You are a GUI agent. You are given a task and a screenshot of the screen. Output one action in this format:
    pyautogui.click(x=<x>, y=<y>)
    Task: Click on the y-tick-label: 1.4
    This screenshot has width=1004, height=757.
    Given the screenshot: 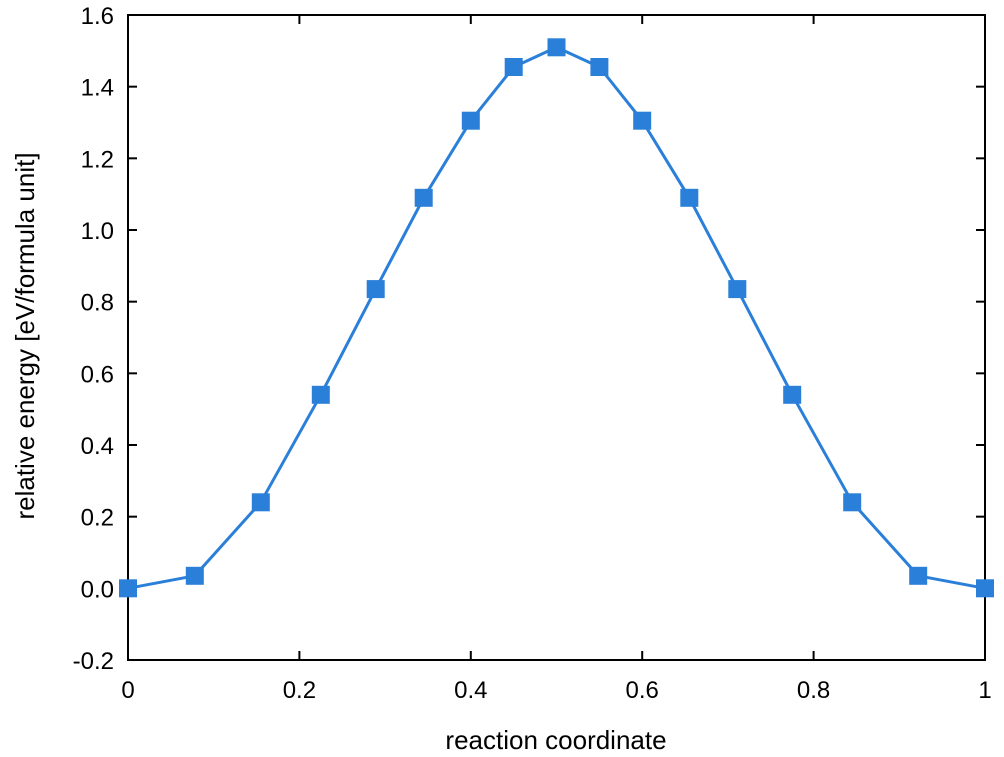 What is the action you would take?
    pyautogui.click(x=97, y=88)
    